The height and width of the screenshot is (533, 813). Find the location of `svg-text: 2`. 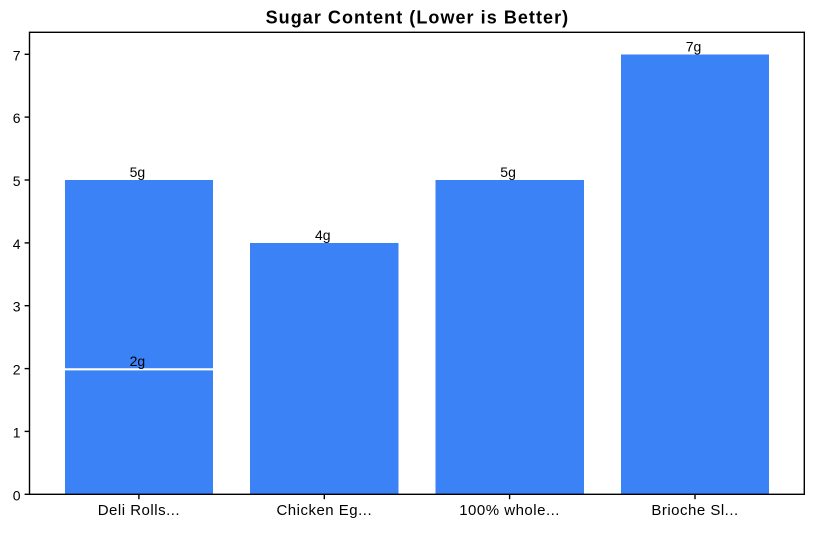

svg-text: 2 is located at coordinates (17, 370).